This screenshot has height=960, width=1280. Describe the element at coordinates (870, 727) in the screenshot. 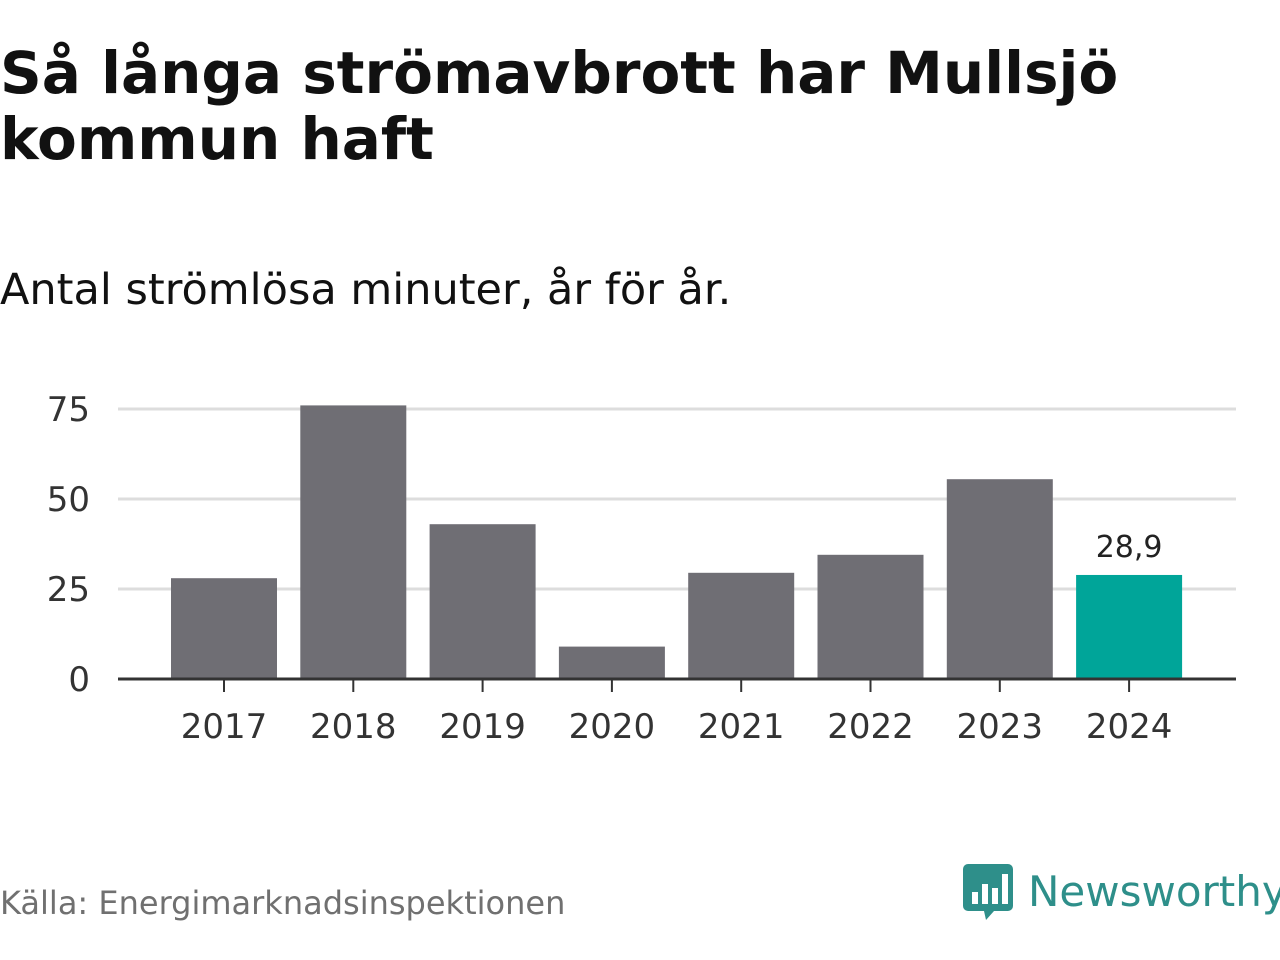

I see `x-tick-label: 2022` at that location.